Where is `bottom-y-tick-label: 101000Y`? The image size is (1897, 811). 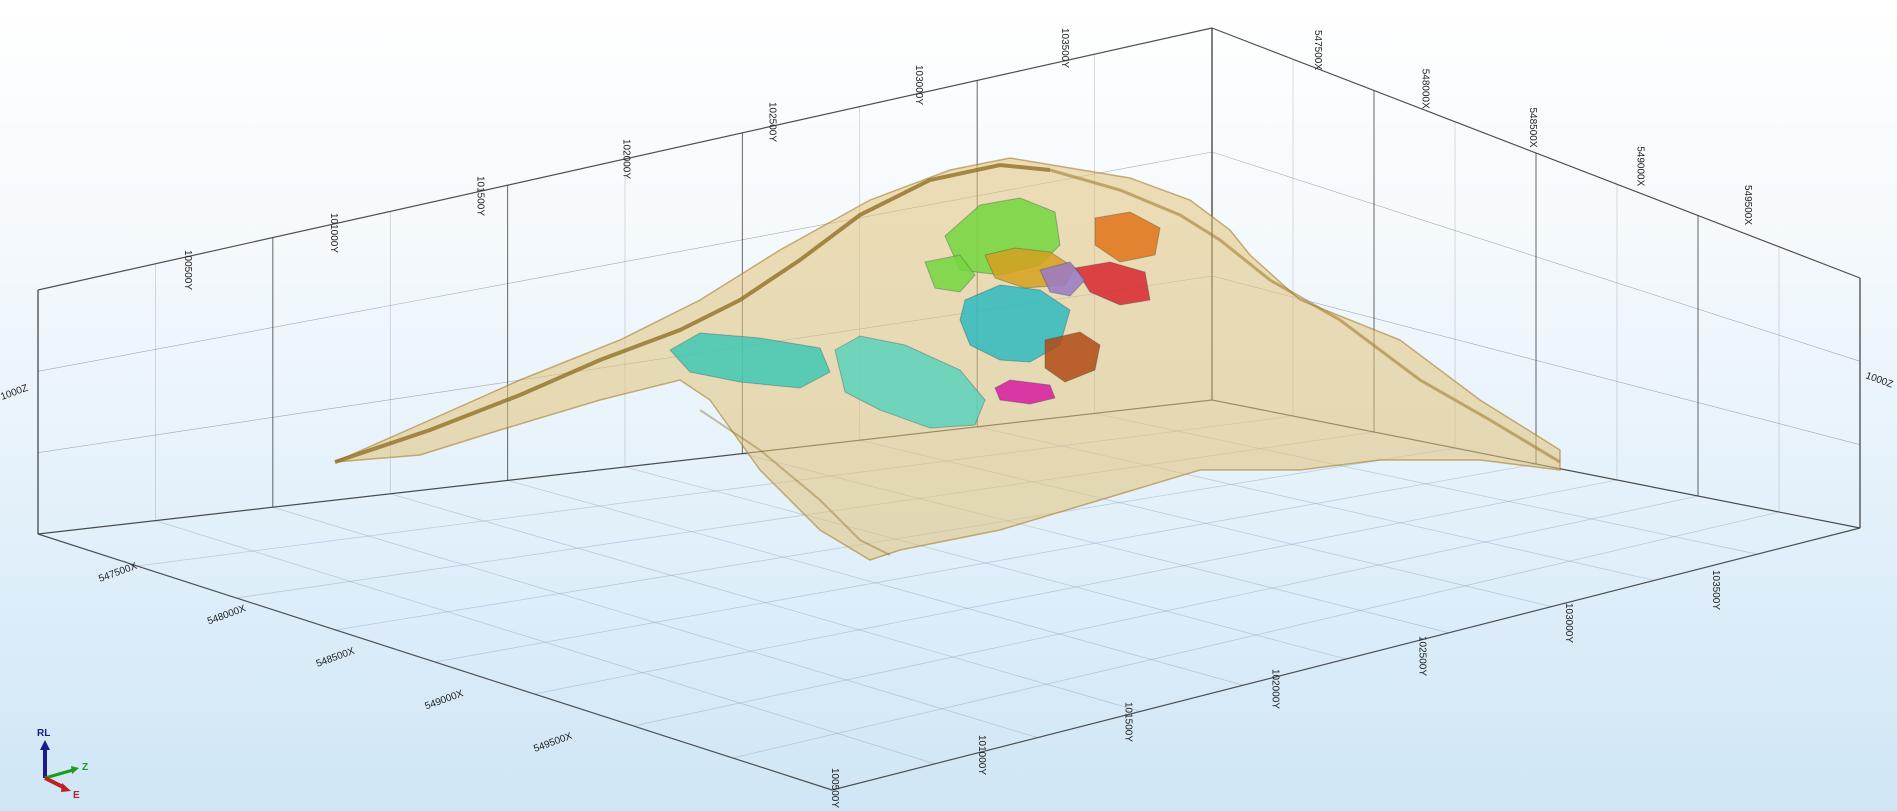
bottom-y-tick-label: 101000Y is located at coordinates (981, 755).